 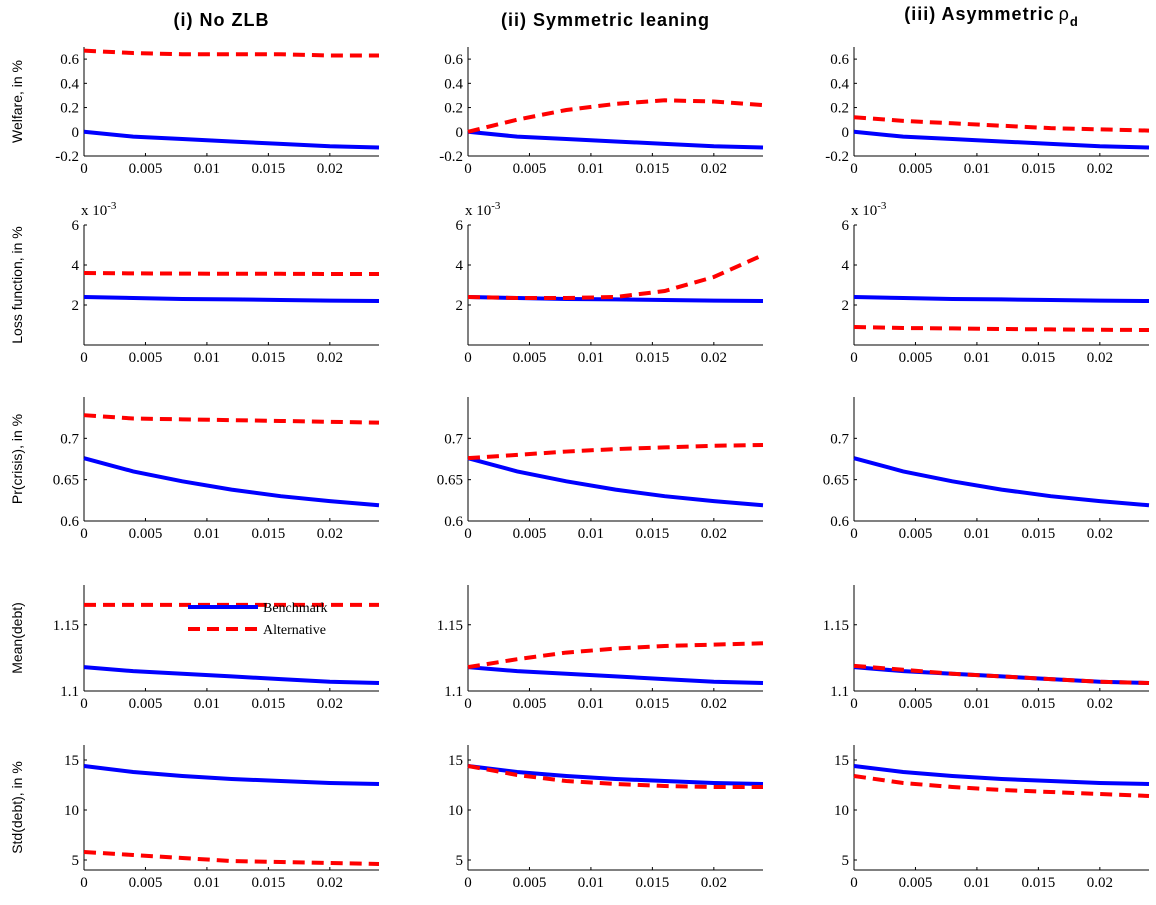 What do you see at coordinates (17, 101) in the screenshot?
I see `y-axis-label: Welfare, in %` at bounding box center [17, 101].